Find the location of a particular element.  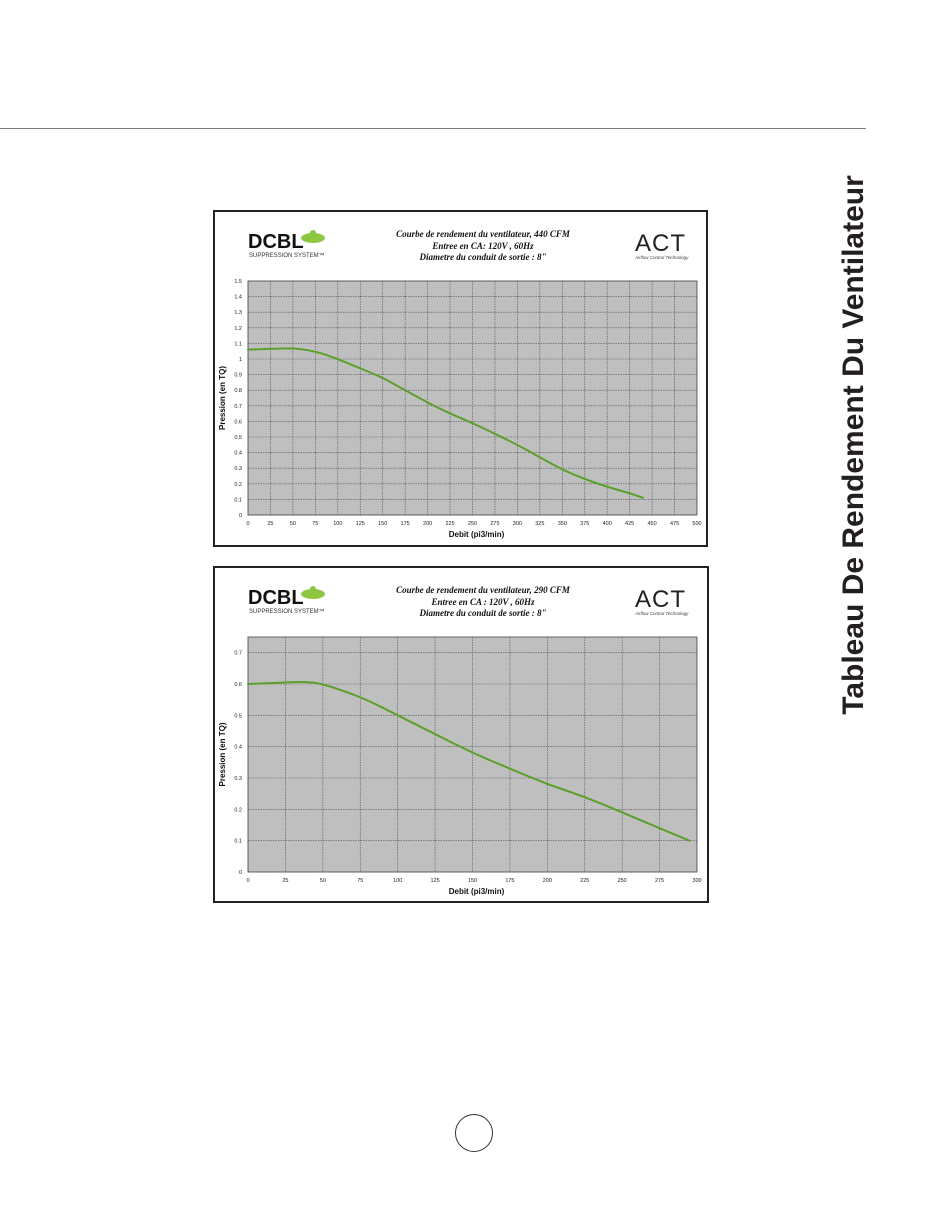

x-tick-label: 325 is located at coordinates (539, 524).